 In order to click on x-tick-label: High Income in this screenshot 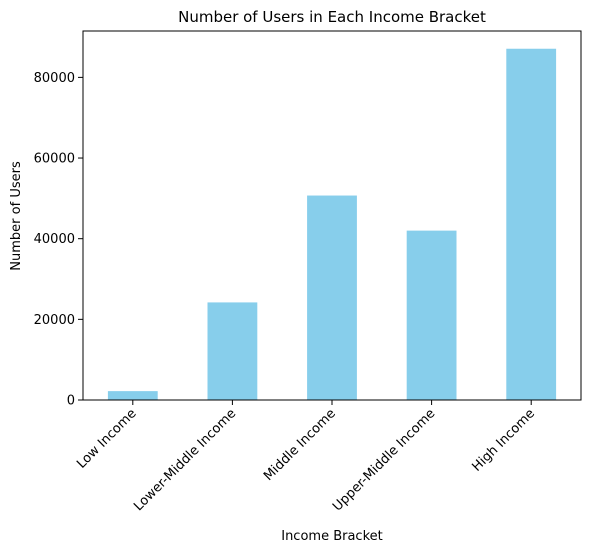, I will do `click(504, 440)`.